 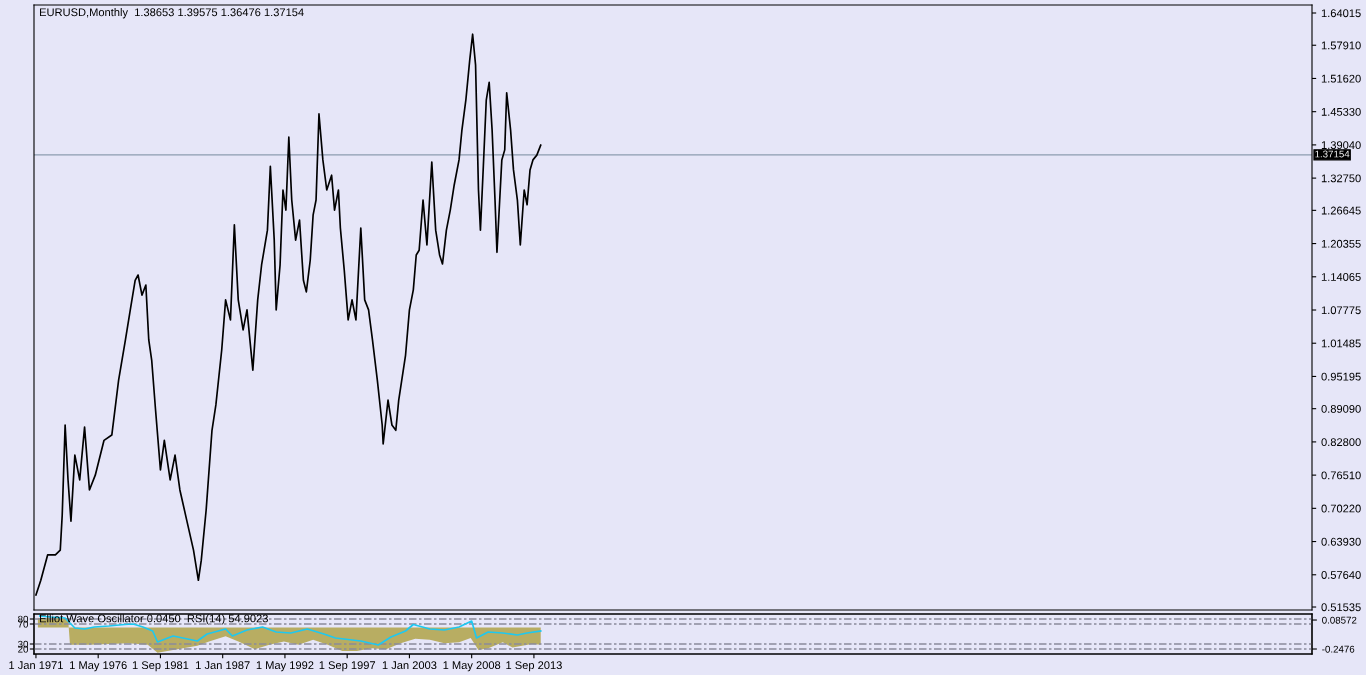 I want to click on y-tick-label: 1.45330, so click(x=1341, y=111).